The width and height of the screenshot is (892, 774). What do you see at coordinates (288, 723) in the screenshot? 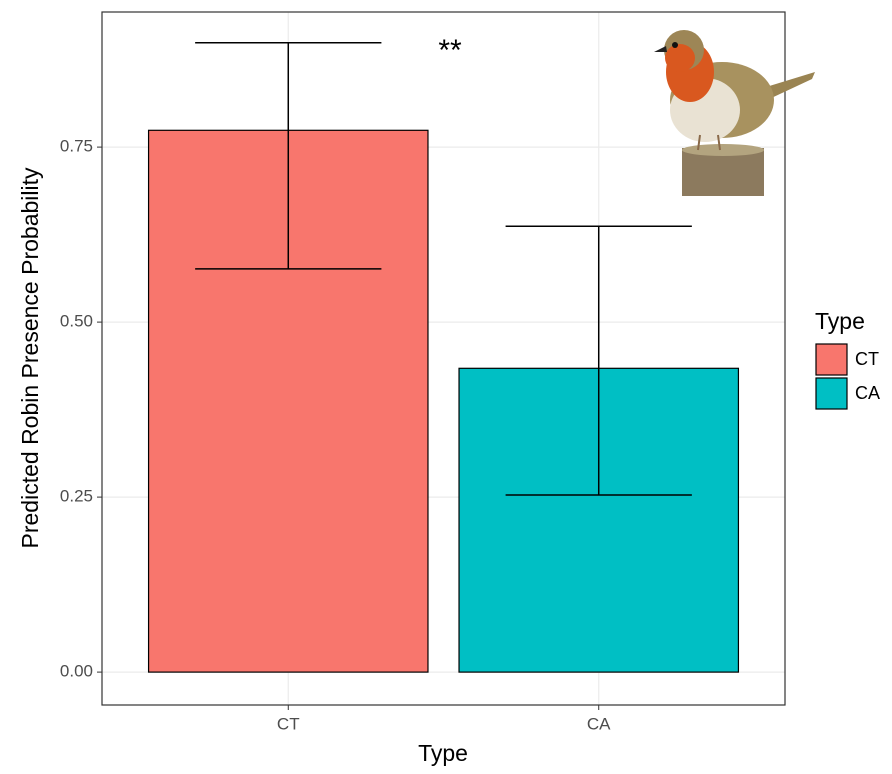
I see `x-tick-label: CT` at bounding box center [288, 723].